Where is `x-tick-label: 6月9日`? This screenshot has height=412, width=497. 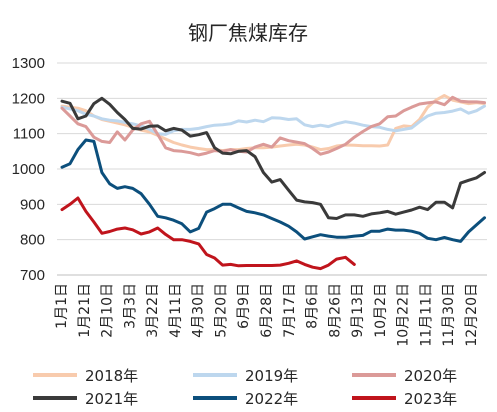 x-tick-label: 6月9日 is located at coordinates (244, 306).